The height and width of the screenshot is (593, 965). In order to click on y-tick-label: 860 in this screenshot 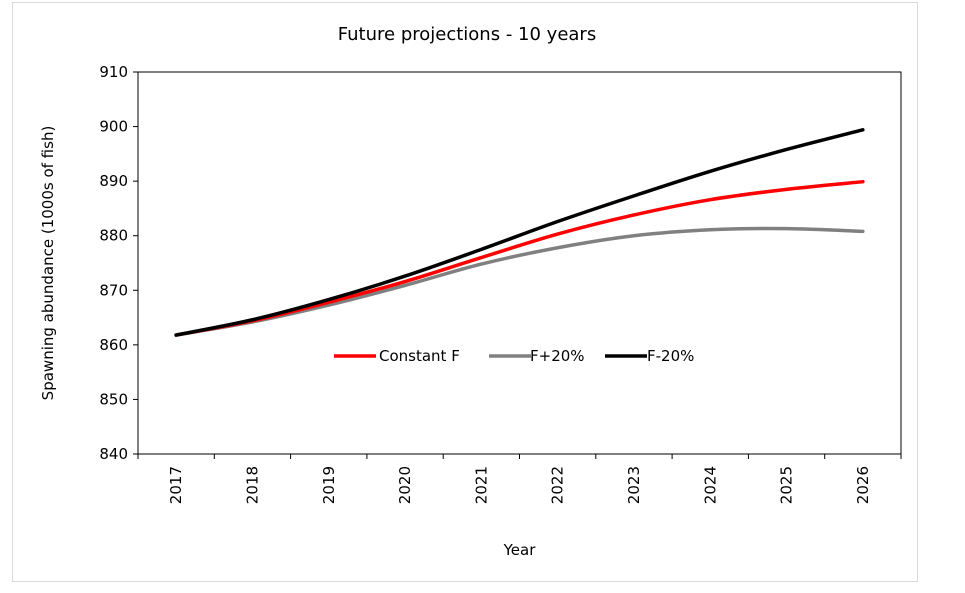, I will do `click(113, 345)`.